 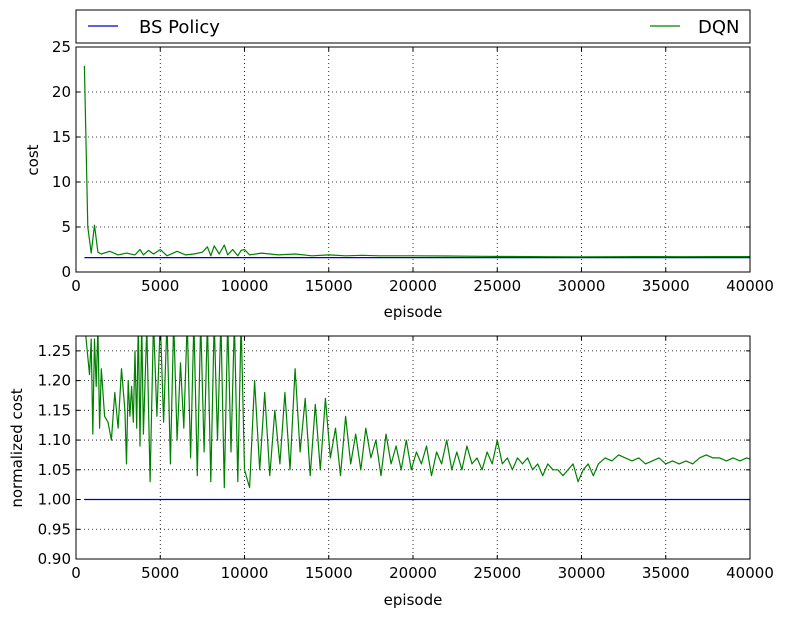 I want to click on cost-ytick-label: 25, so click(x=61, y=47).